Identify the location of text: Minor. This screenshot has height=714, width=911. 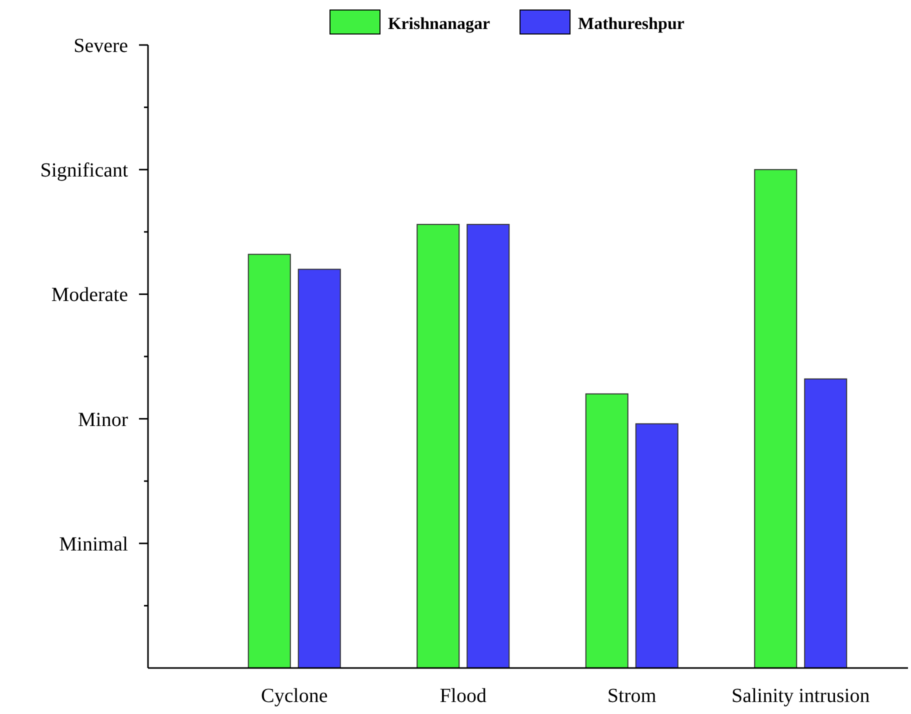
(103, 419).